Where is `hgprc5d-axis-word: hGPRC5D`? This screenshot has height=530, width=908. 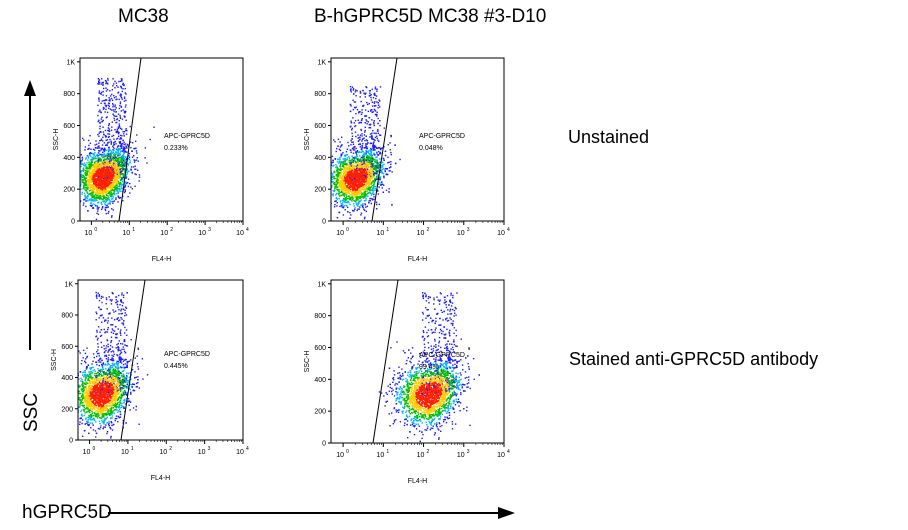
hgprc5d-axis-word: hGPRC5D is located at coordinates (67, 512).